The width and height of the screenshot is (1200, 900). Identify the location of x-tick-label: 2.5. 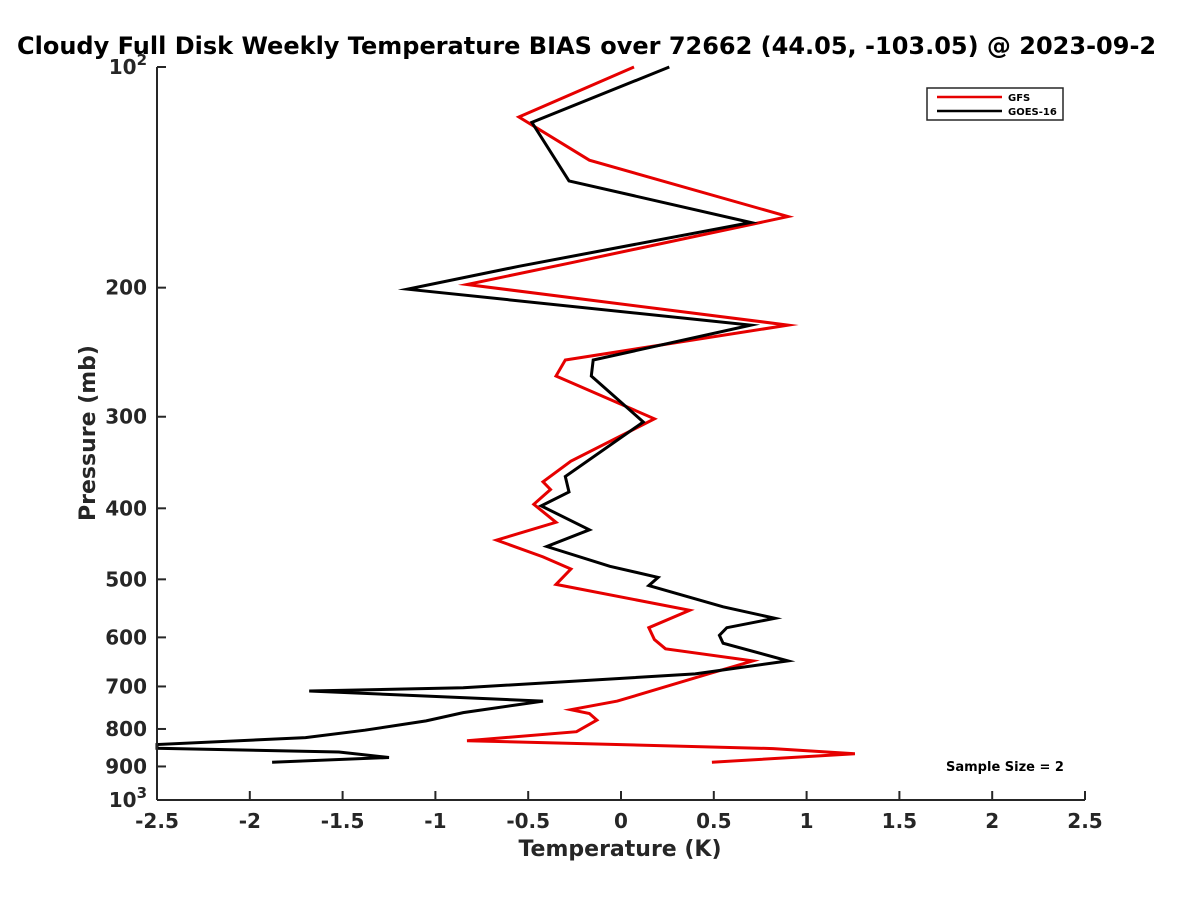
(1084, 821).